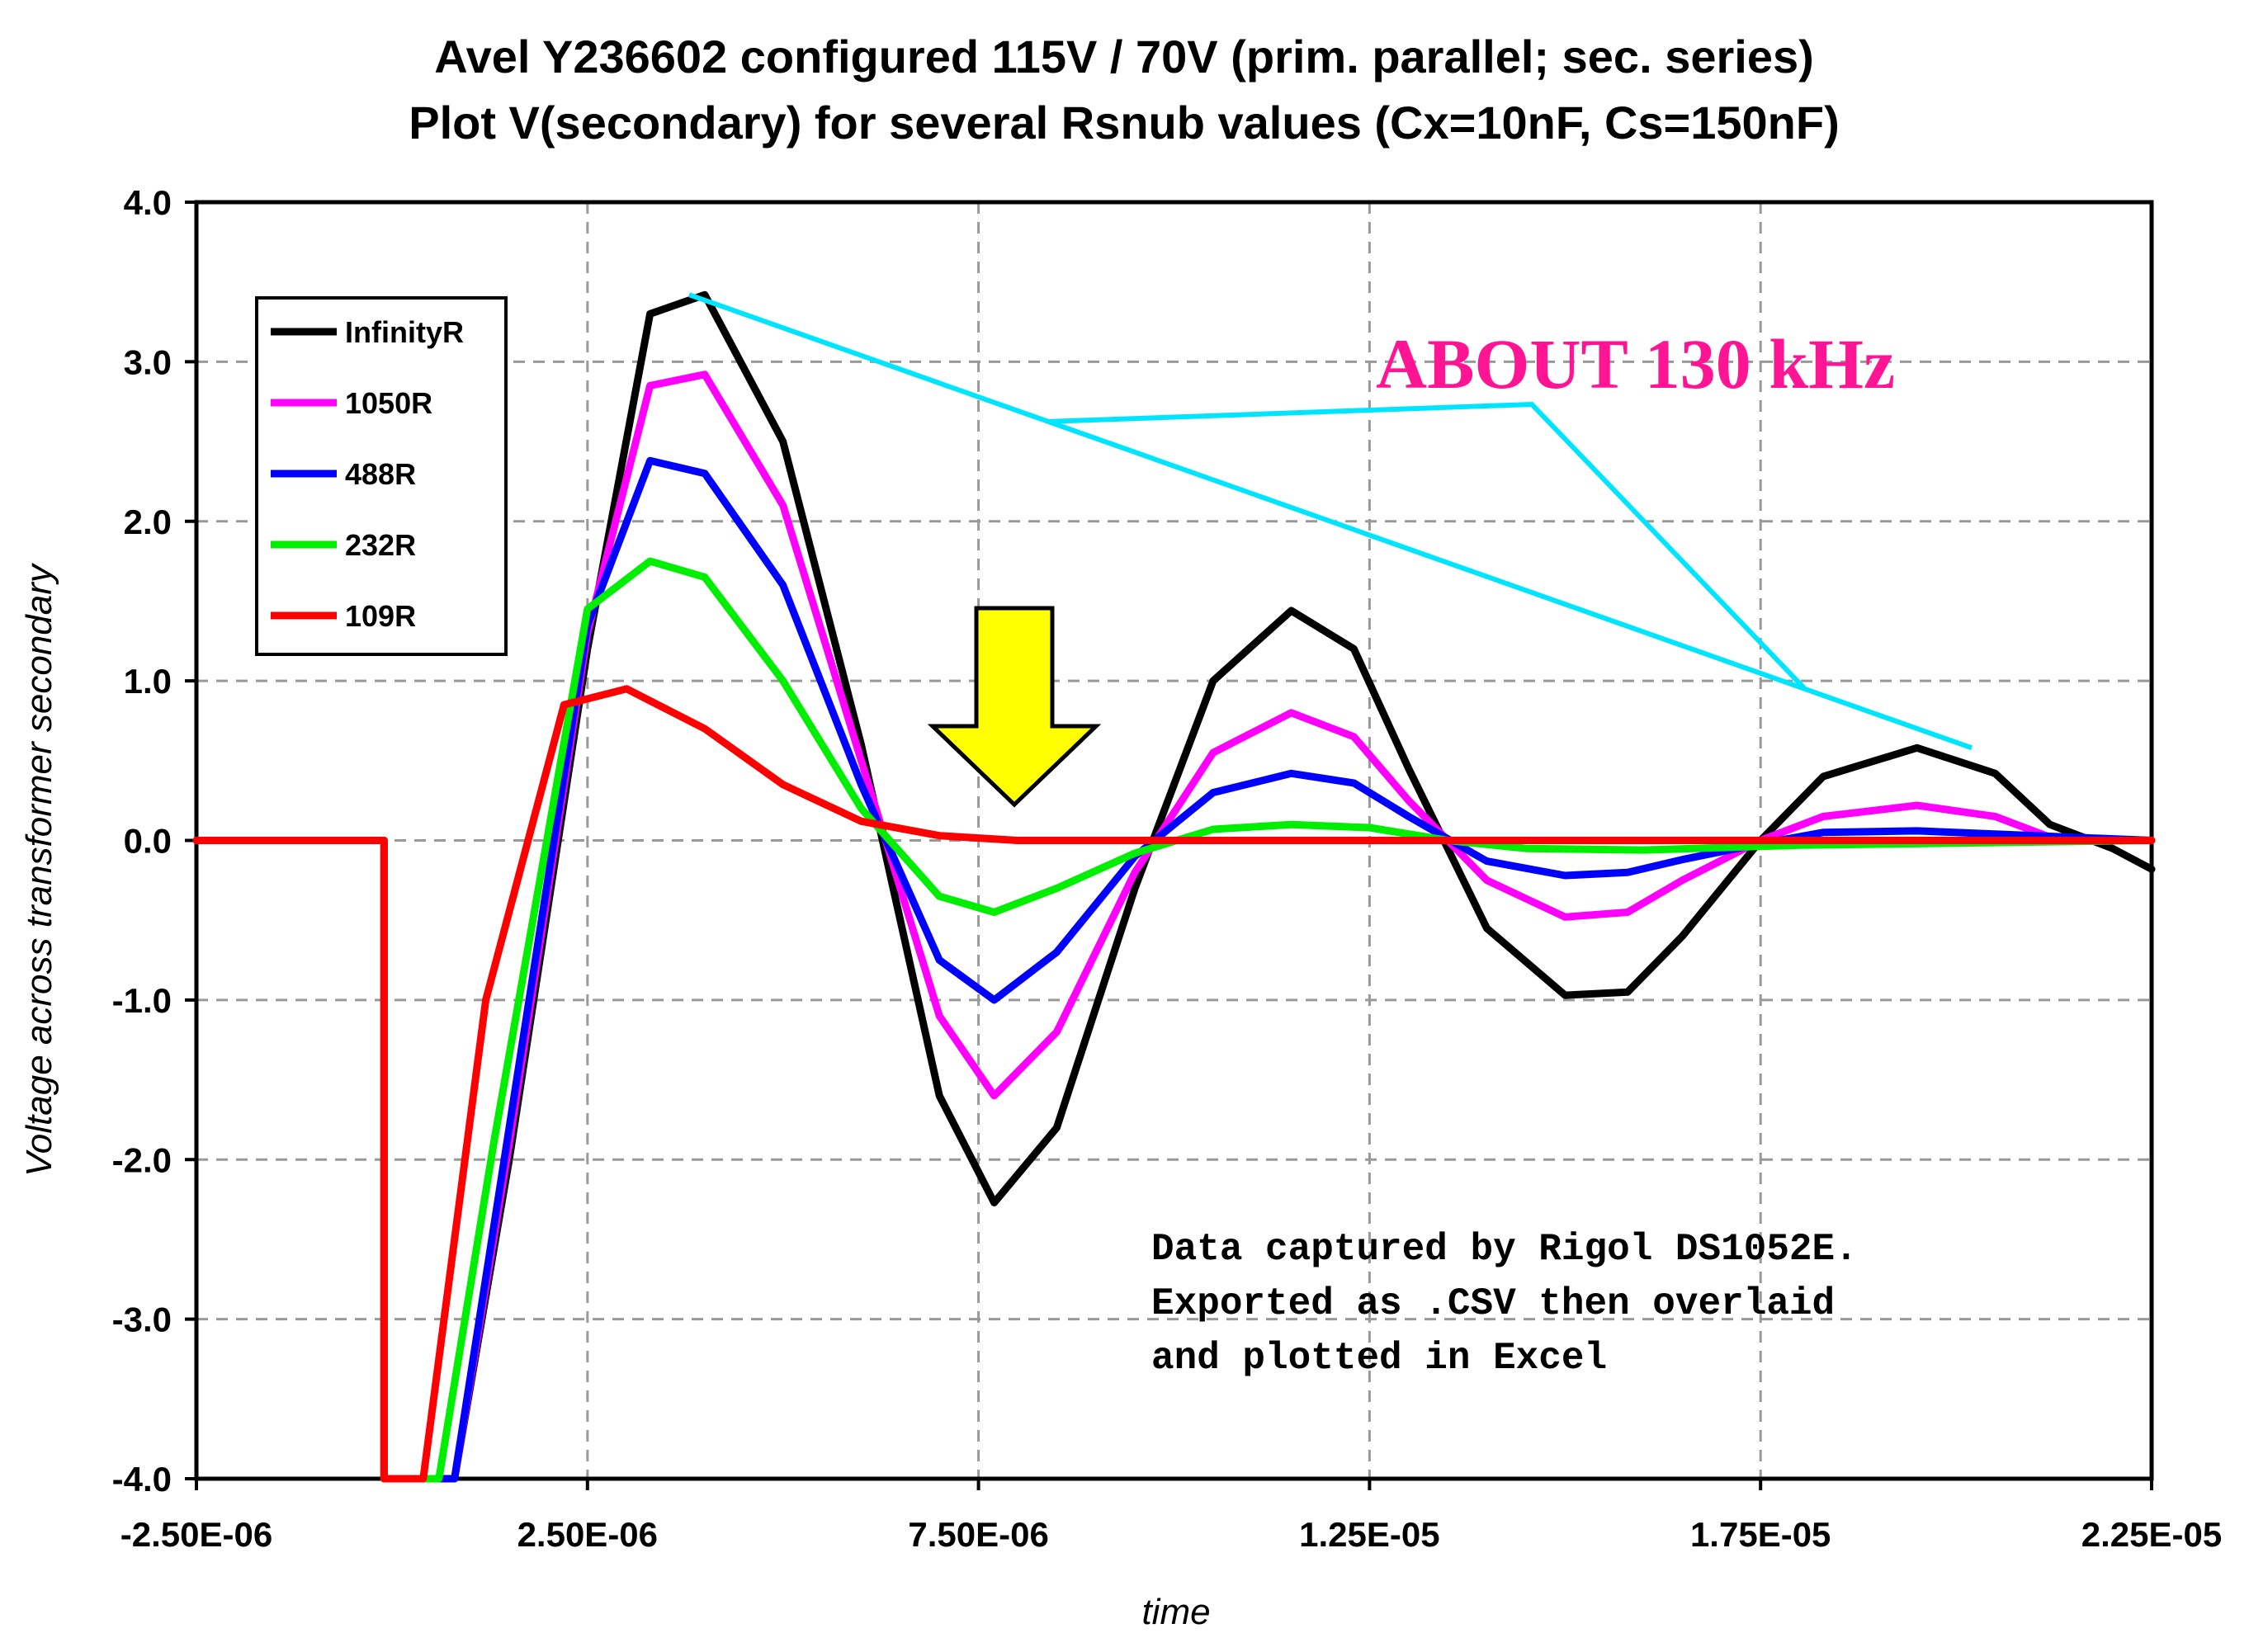 Image resolution: width=2249 pixels, height=1652 pixels. I want to click on note-line-2: Exported as .CSV then overlaid, so click(1493, 1304).